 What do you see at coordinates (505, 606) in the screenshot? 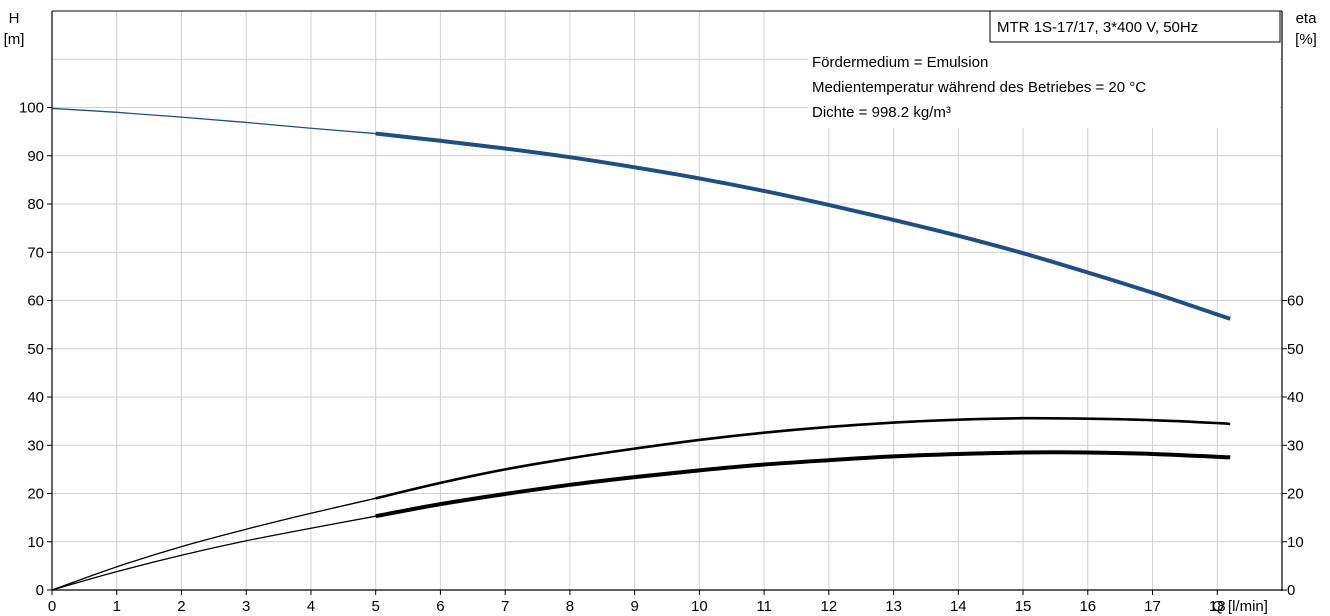
I see `x-tick-label: 7` at bounding box center [505, 606].